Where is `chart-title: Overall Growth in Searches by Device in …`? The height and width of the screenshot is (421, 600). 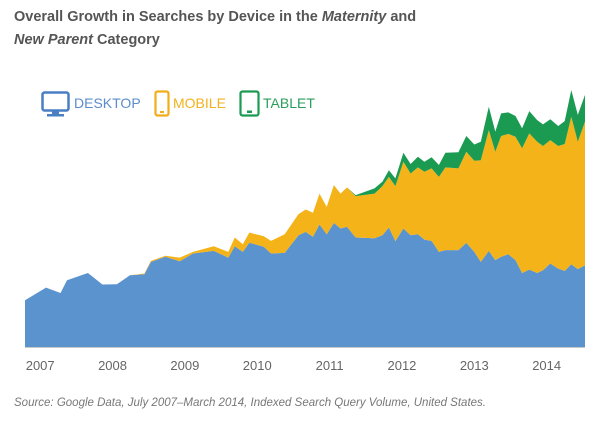
chart-title: Overall Growth in Searches by Device in … is located at coordinates (224, 29).